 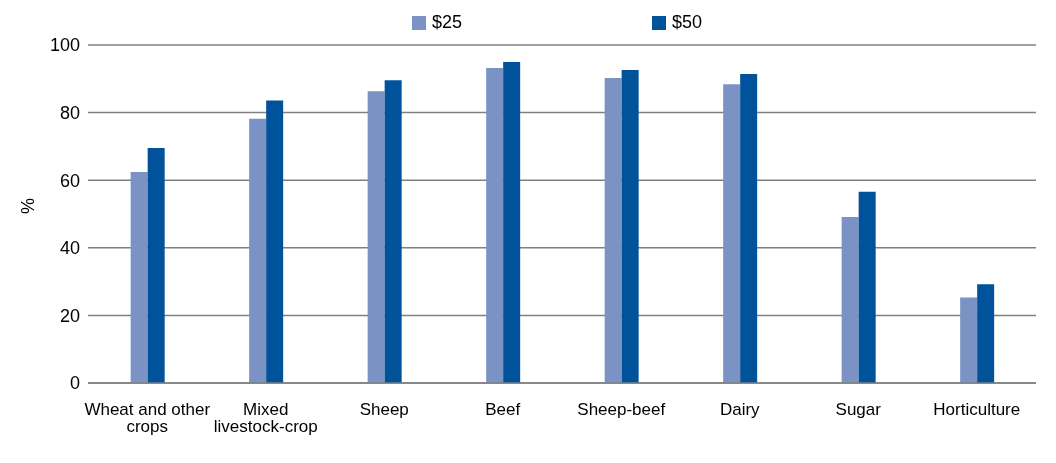 What do you see at coordinates (621, 410) in the screenshot?
I see `x-tick-label: Sheep-beef` at bounding box center [621, 410].